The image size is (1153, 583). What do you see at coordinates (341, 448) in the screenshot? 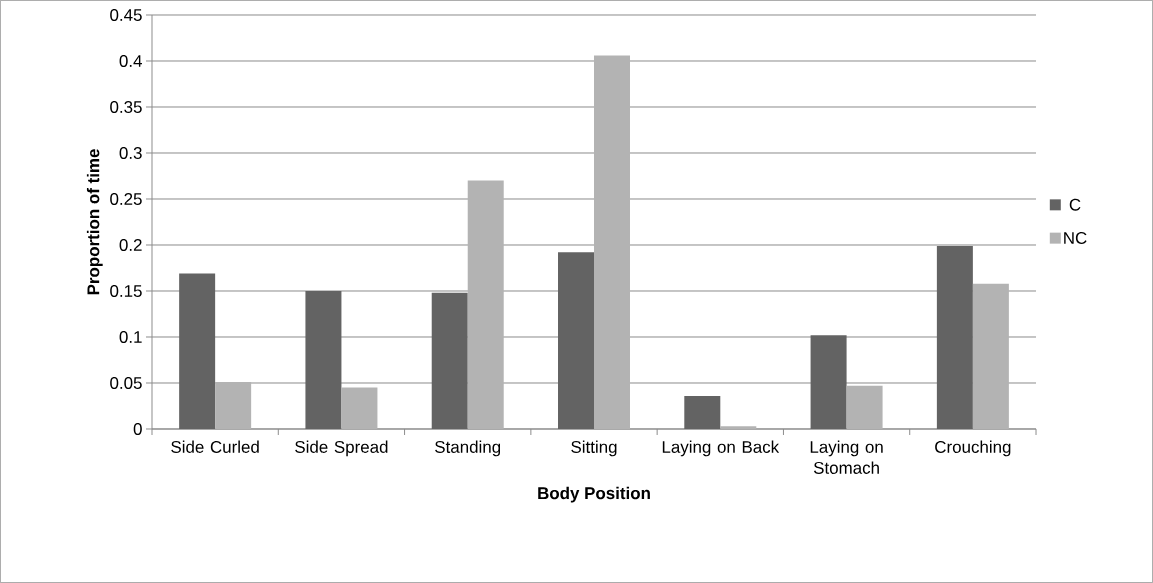
I see `x-tick-label: Side Spread` at bounding box center [341, 448].